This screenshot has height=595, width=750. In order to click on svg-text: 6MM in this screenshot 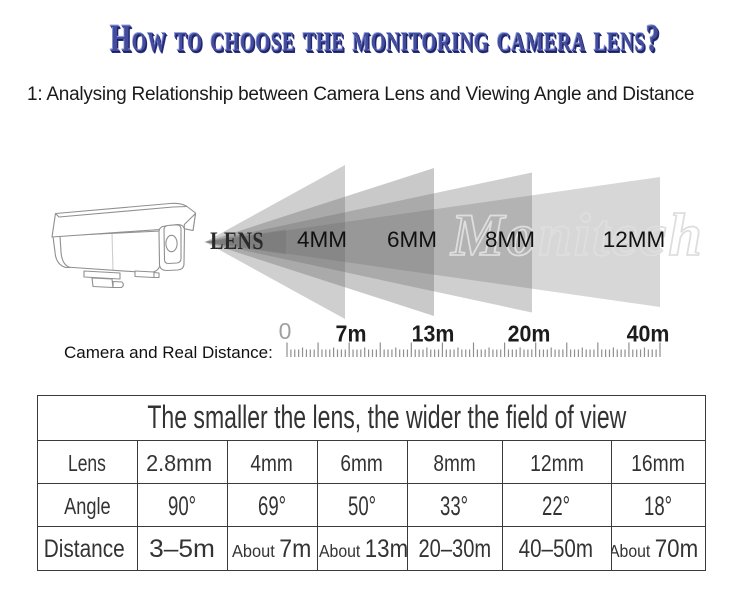, I will do `click(412, 239)`.